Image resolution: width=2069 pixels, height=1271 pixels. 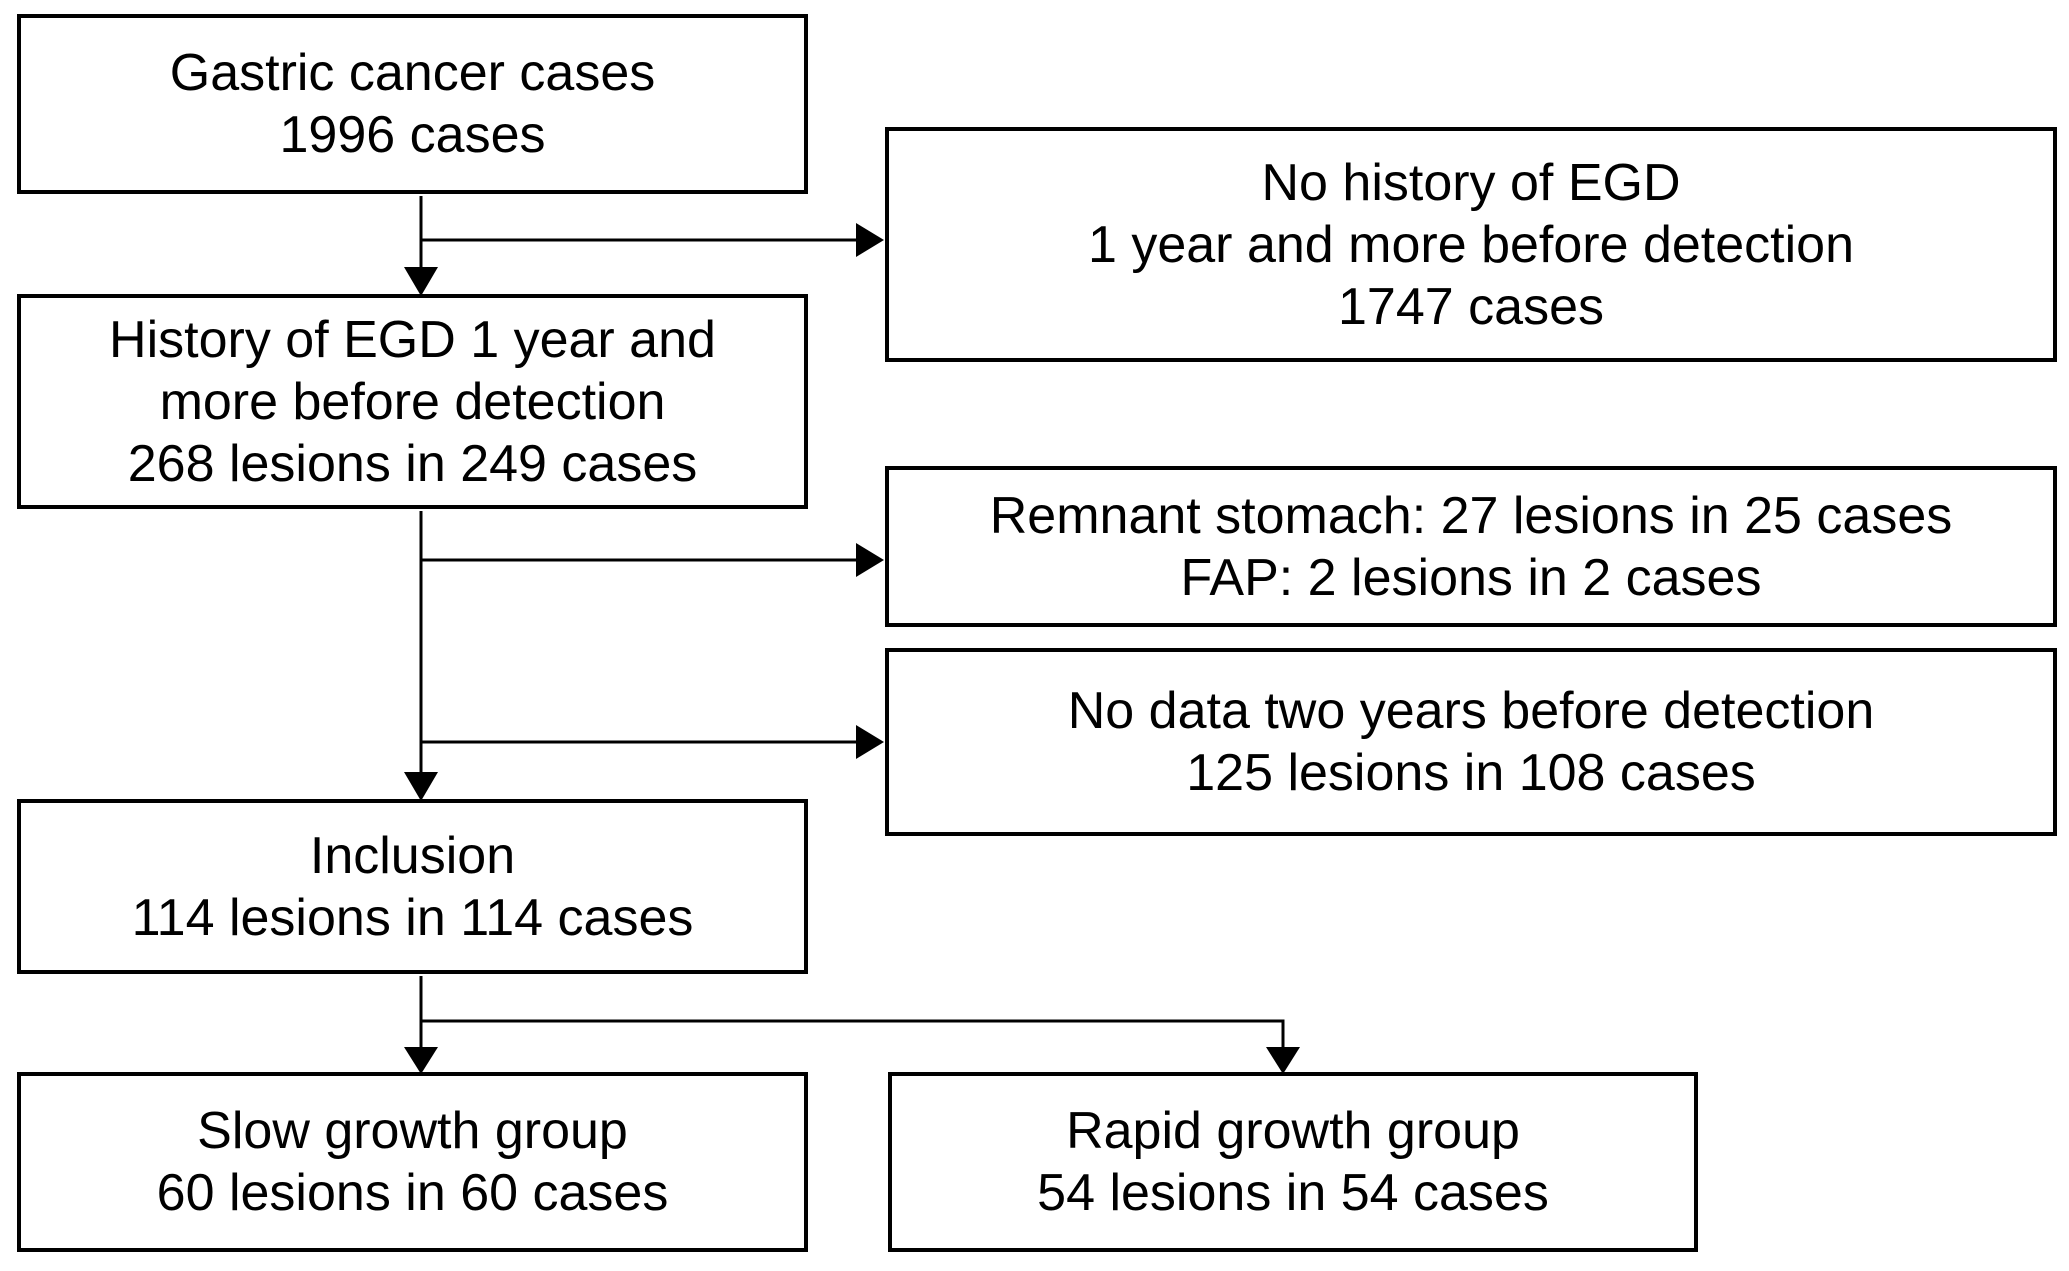 I want to click on box-text-line: Gastric cancer cases, so click(x=412, y=73).